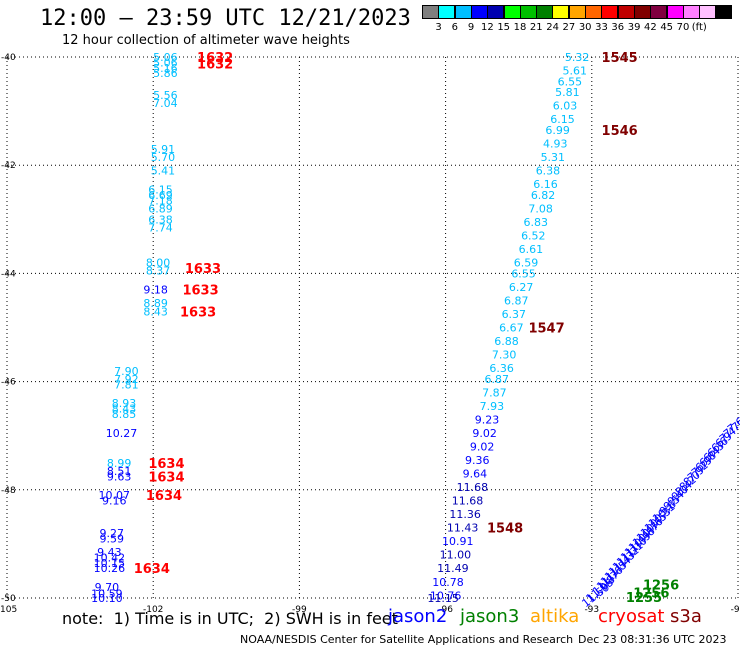  Describe the element at coordinates (8, 166) in the screenshot. I see `y-tick-label: -42` at that location.